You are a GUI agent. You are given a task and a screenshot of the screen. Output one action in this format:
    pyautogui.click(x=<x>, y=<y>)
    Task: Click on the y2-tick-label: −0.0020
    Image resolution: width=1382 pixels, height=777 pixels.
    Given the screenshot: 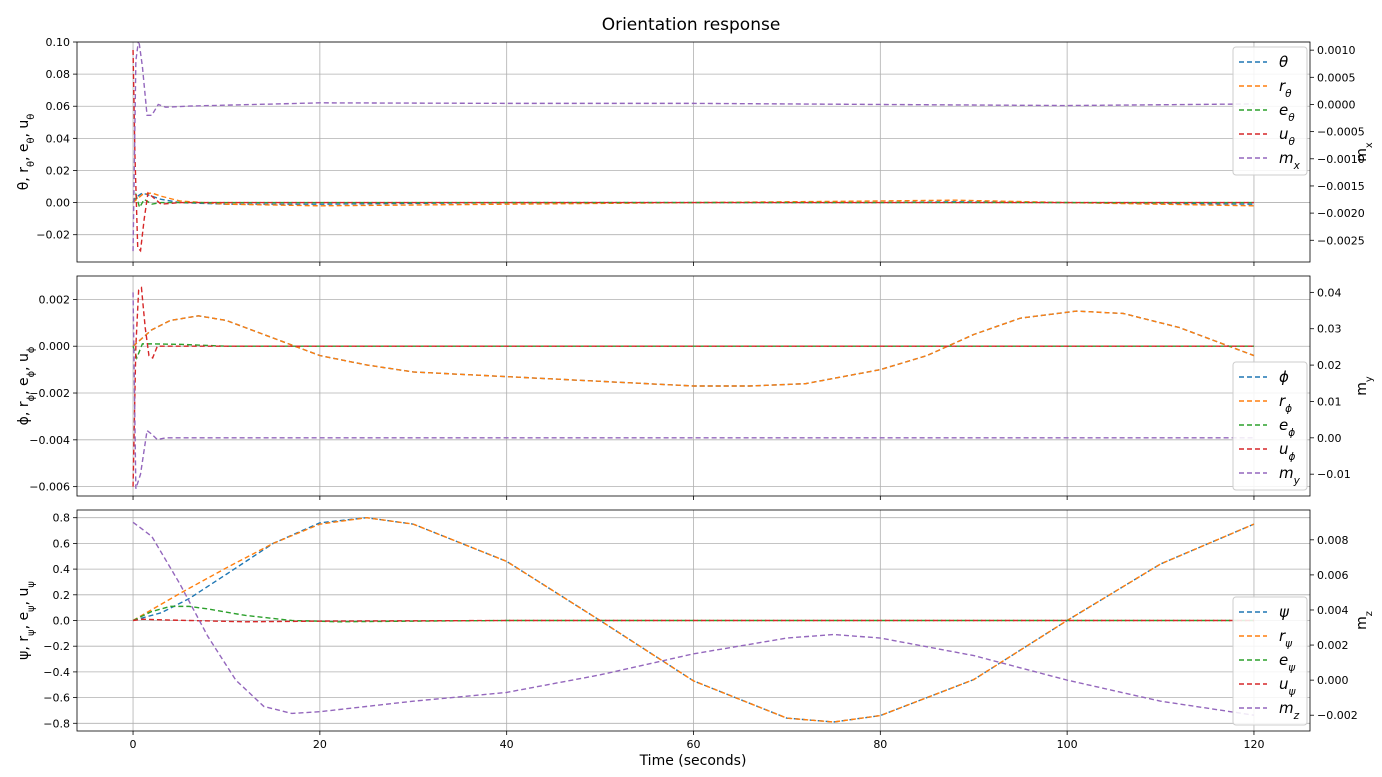 What is the action you would take?
    pyautogui.click(x=1341, y=213)
    